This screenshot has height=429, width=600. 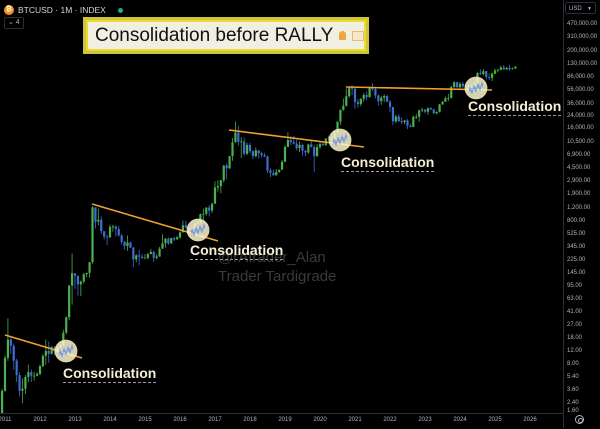 I want to click on watermark-handle: @rAfrader_Alan, so click(x=272, y=257).